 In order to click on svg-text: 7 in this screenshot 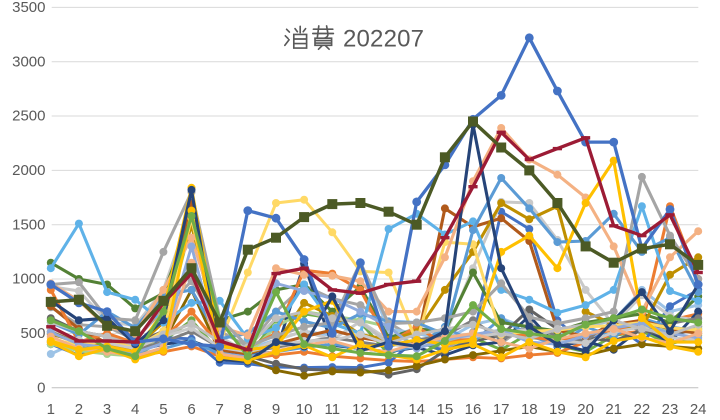, I will do `click(220, 409)`.